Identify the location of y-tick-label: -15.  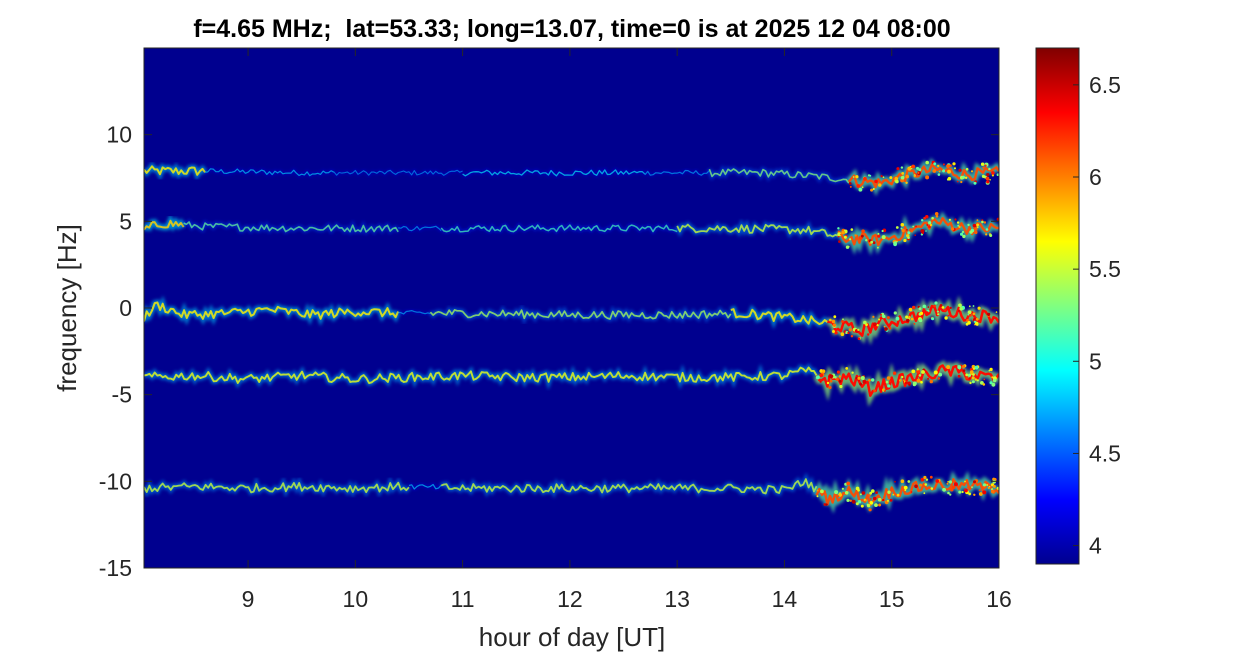
(115, 568).